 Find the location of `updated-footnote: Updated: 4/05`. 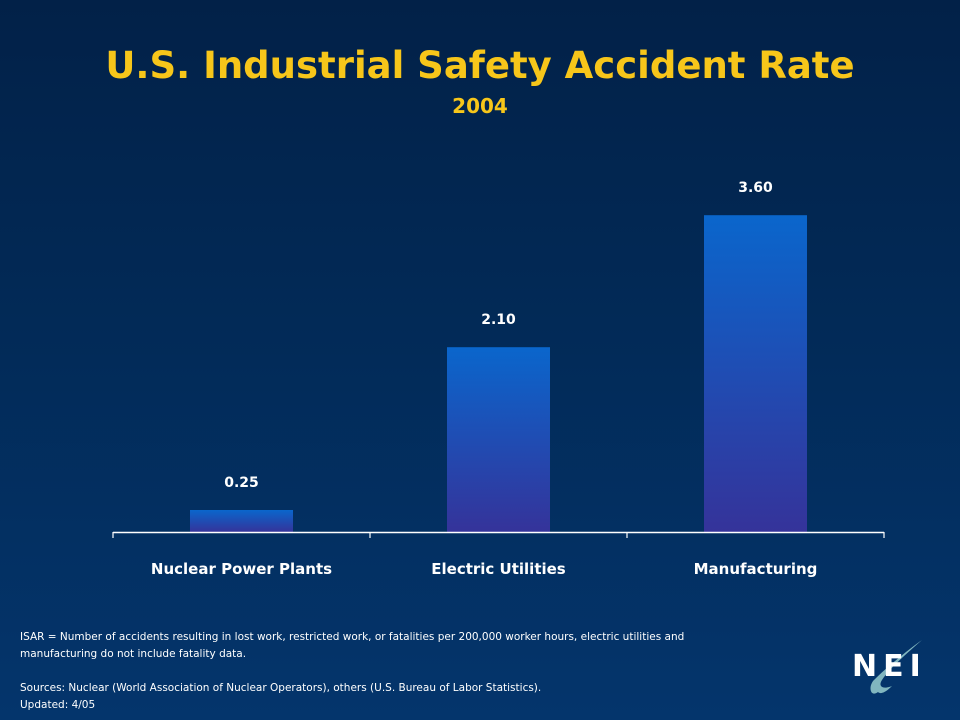

updated-footnote: Updated: 4/05 is located at coordinates (58, 705).